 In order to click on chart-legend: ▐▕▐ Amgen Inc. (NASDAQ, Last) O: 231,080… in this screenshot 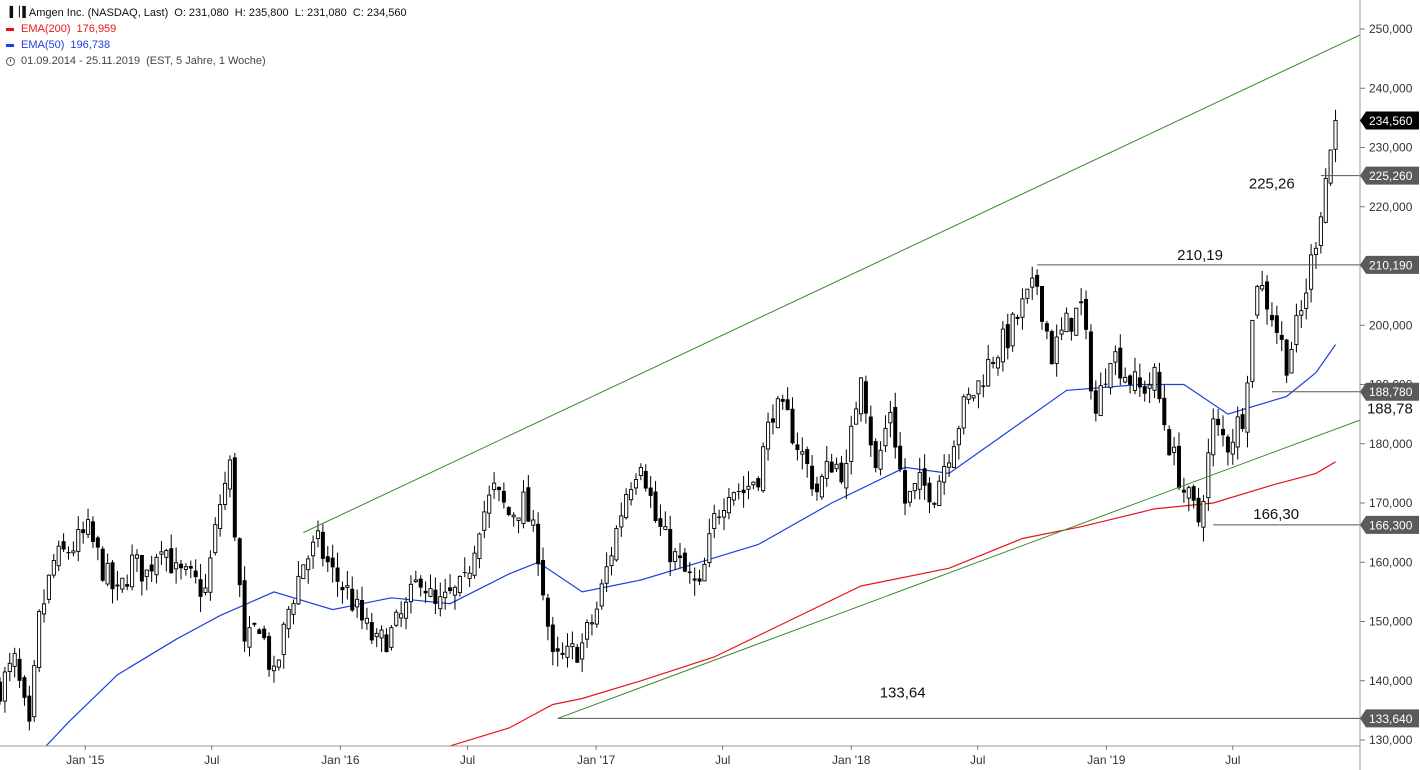, I will do `click(206, 37)`.